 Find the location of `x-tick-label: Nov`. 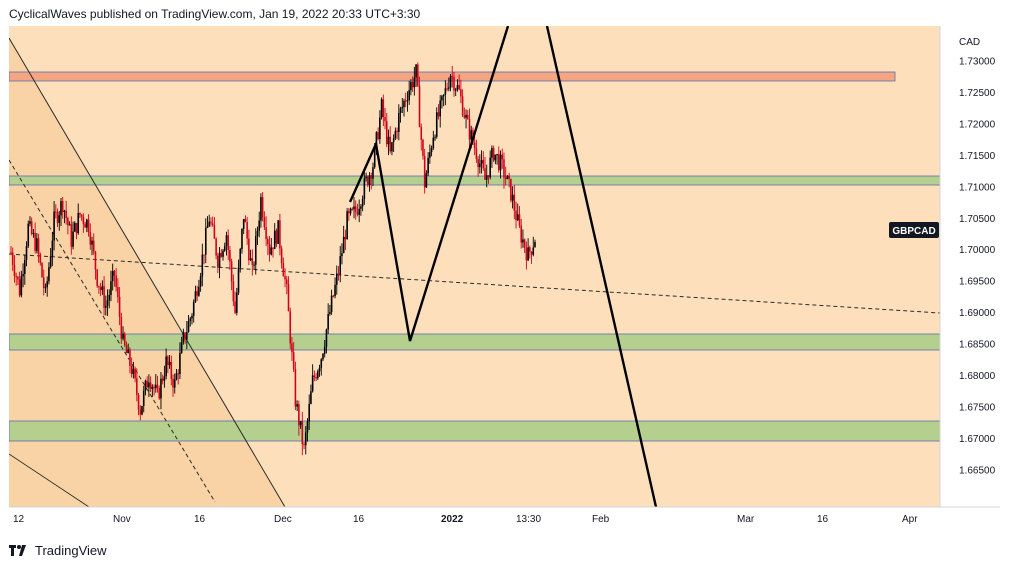

x-tick-label: Nov is located at coordinates (122, 519).